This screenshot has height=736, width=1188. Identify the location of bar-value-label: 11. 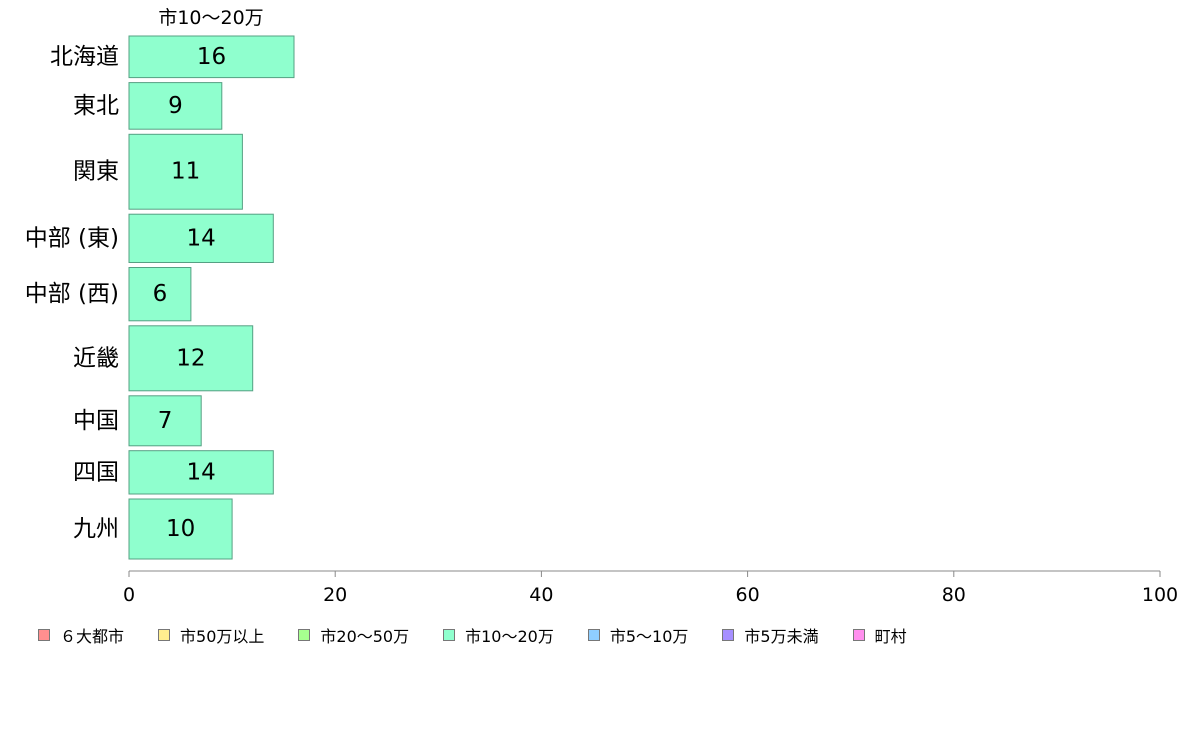
(185, 172).